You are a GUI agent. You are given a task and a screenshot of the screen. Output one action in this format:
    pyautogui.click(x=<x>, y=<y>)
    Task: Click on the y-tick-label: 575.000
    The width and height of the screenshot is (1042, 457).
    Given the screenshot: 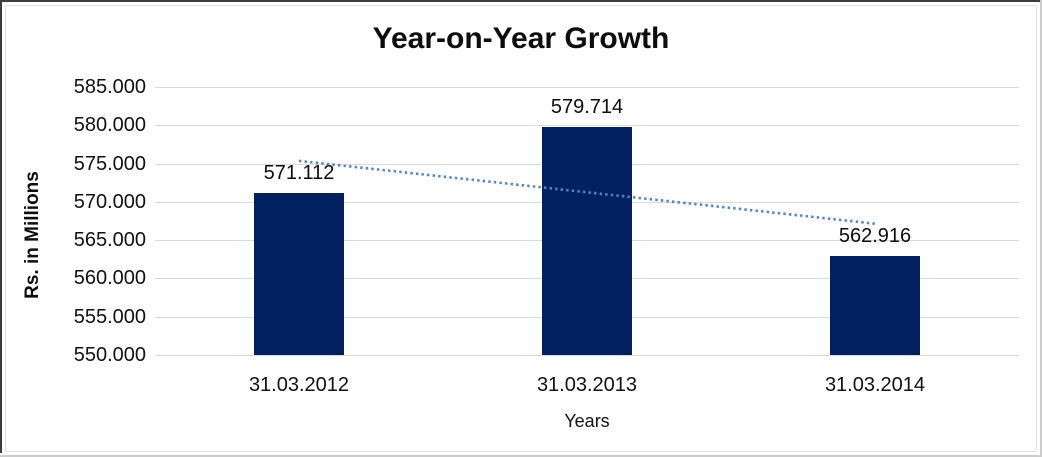 What is the action you would take?
    pyautogui.click(x=109, y=164)
    